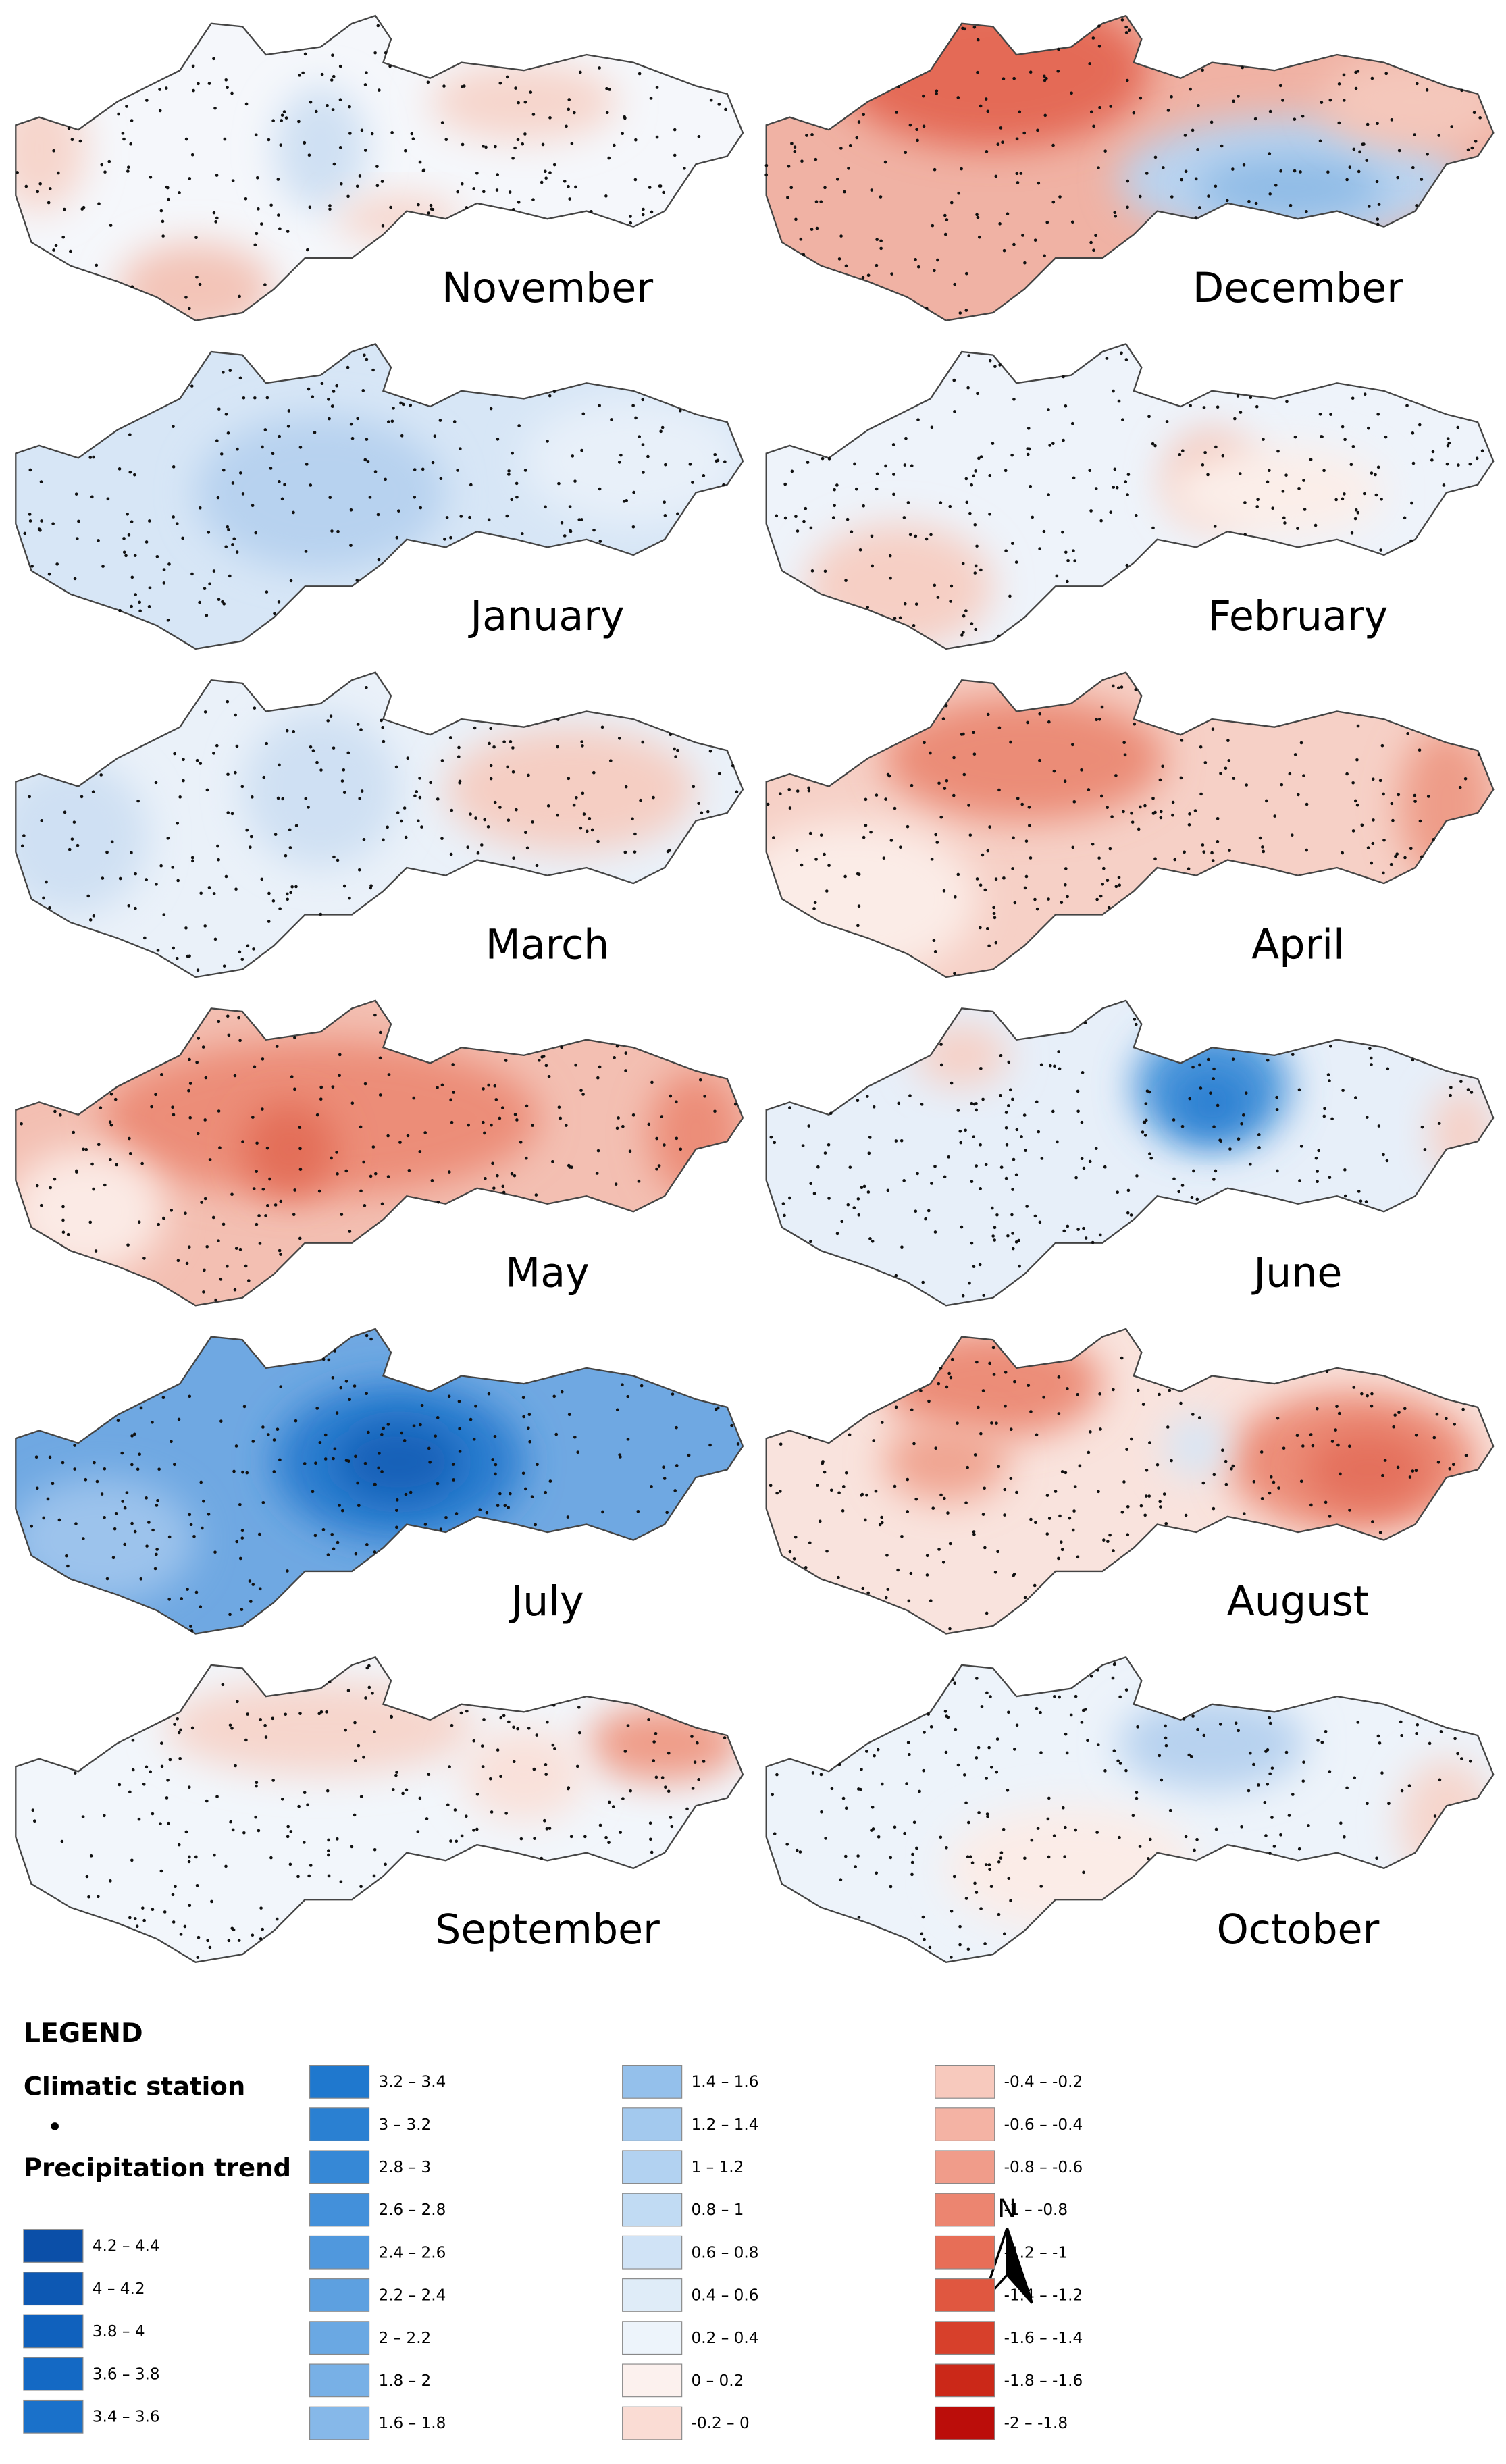 Image resolution: width=1506 pixels, height=2464 pixels. Describe the element at coordinates (547, 944) in the screenshot. I see `month-label: March` at that location.